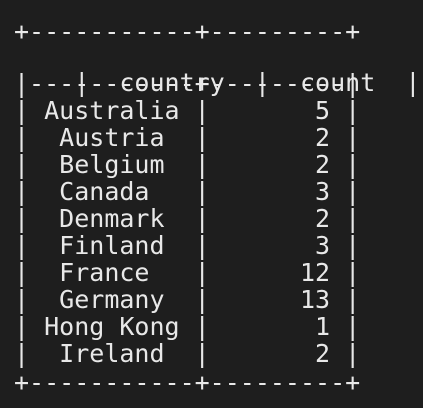 The height and width of the screenshot is (408, 423). I want to click on cell-country: Germany, so click(112, 299).